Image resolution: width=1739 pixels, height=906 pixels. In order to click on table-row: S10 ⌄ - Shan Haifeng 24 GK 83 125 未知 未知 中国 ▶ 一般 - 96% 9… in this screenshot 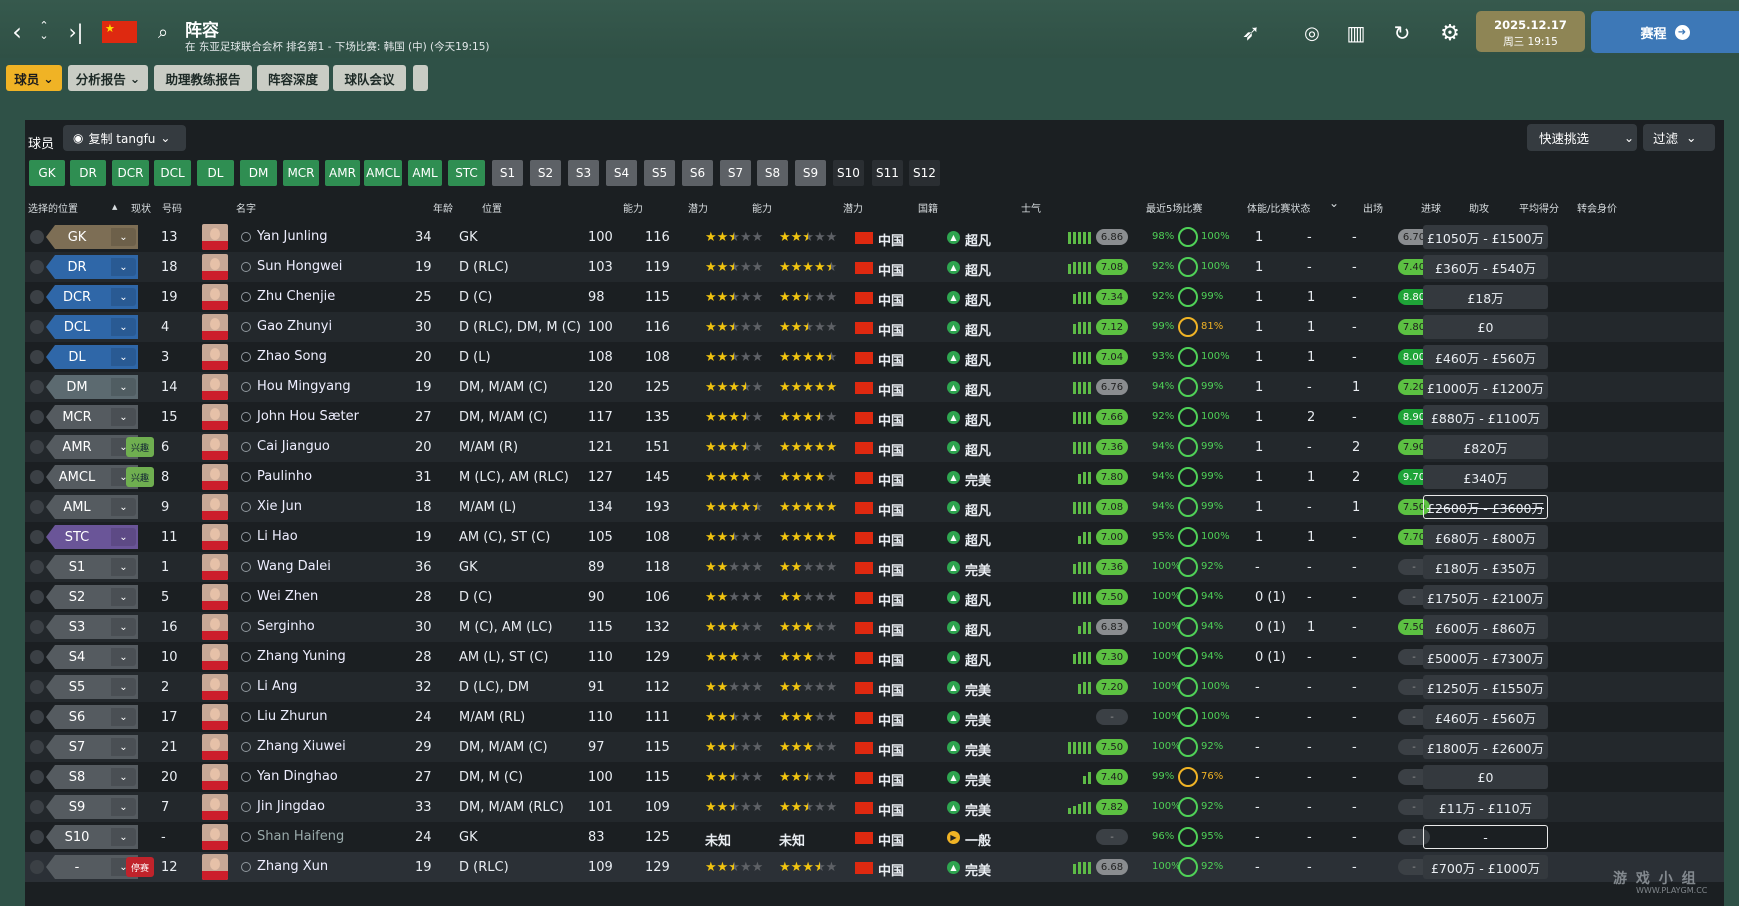, I will do `click(874, 837)`.